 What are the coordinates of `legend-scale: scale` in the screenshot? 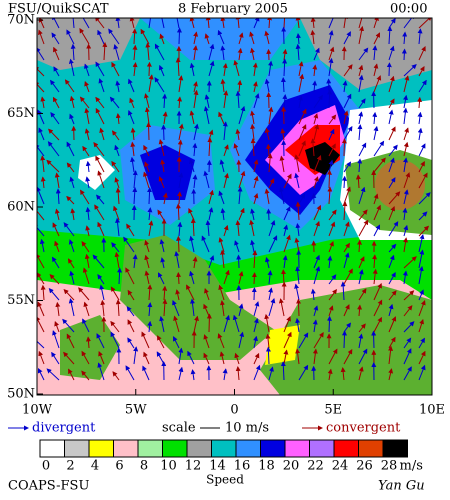 It's located at (179, 428).